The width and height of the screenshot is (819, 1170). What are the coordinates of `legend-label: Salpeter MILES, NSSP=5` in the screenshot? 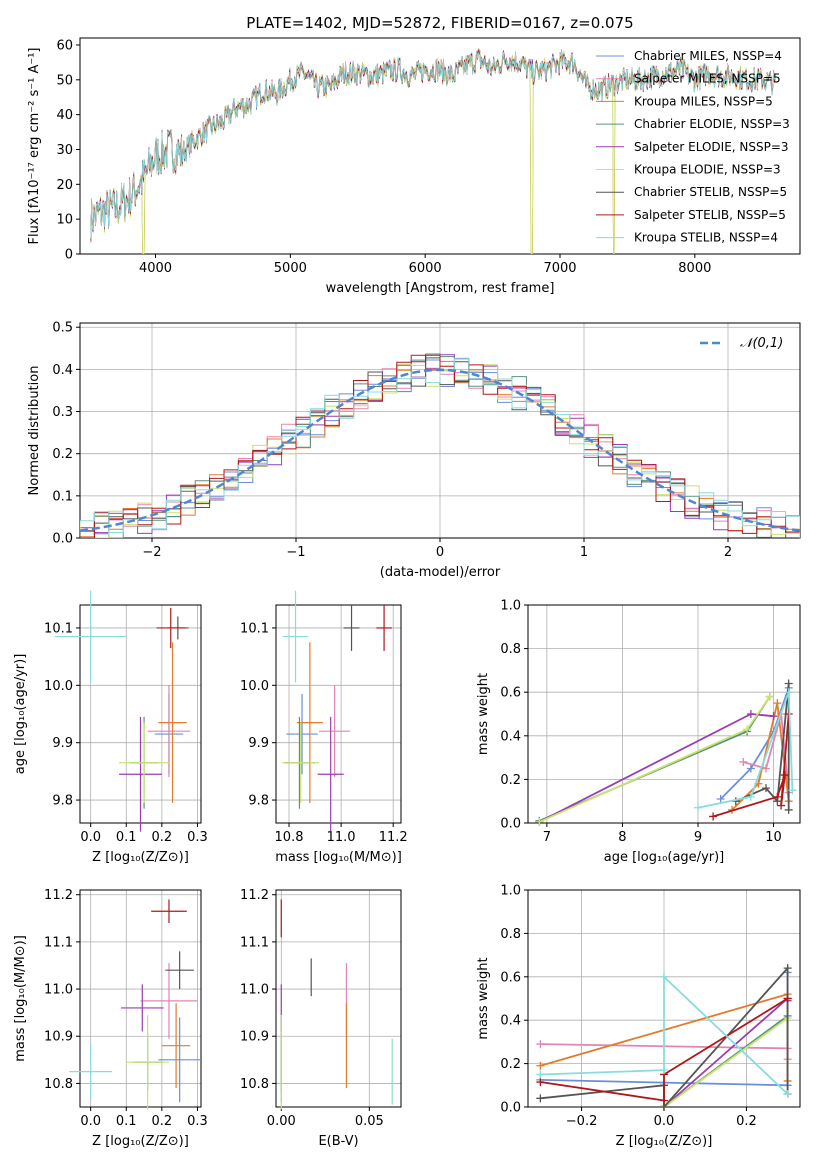 It's located at (707, 79).